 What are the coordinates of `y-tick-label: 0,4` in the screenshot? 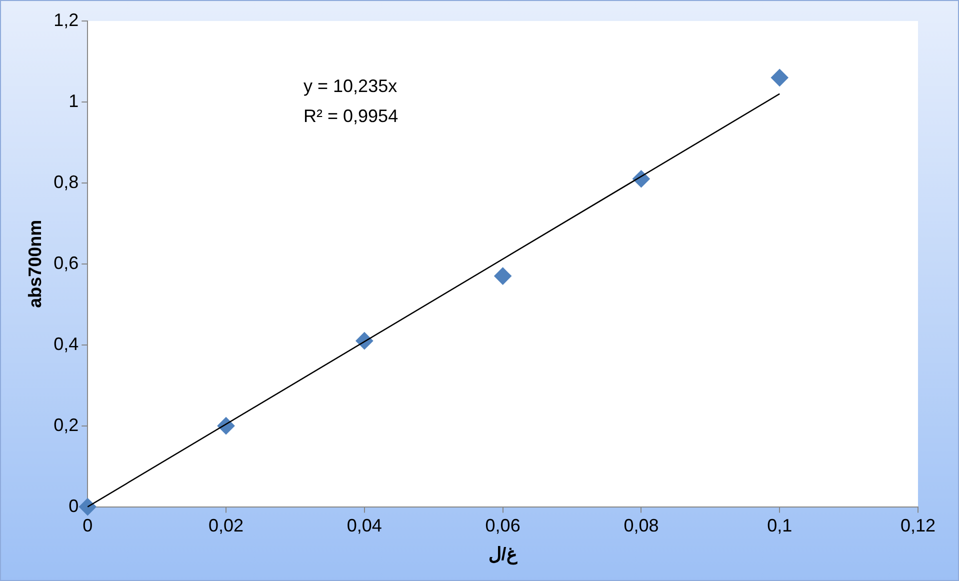 It's located at (66, 344).